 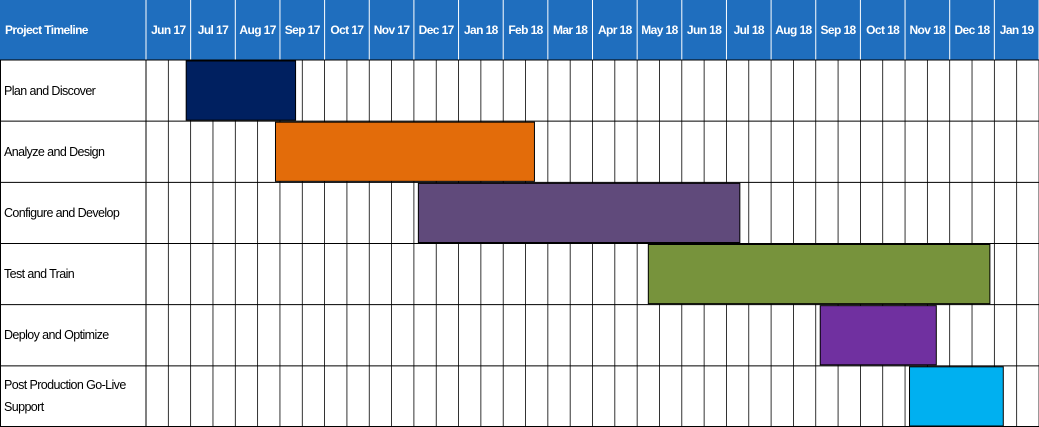 I want to click on month-label: Aug 18, so click(x=793, y=30).